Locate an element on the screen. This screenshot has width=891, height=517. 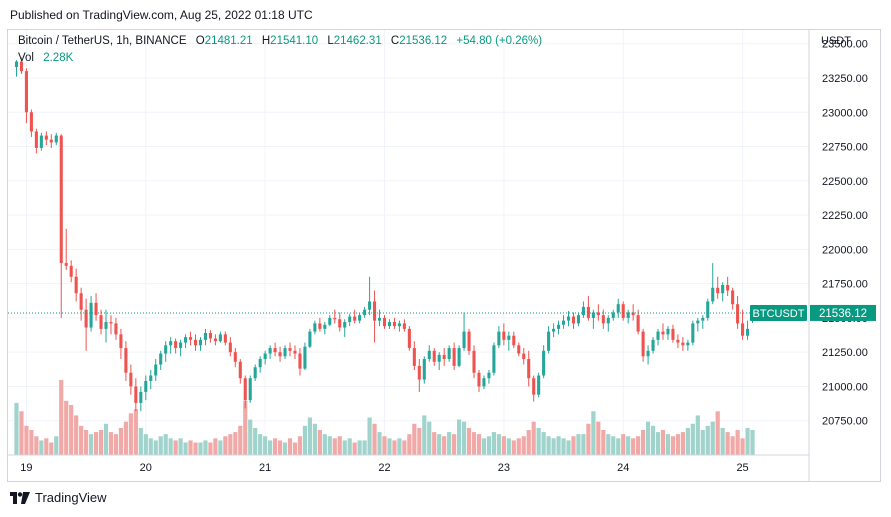
price-tag-value: 21536.12 is located at coordinates (843, 314).